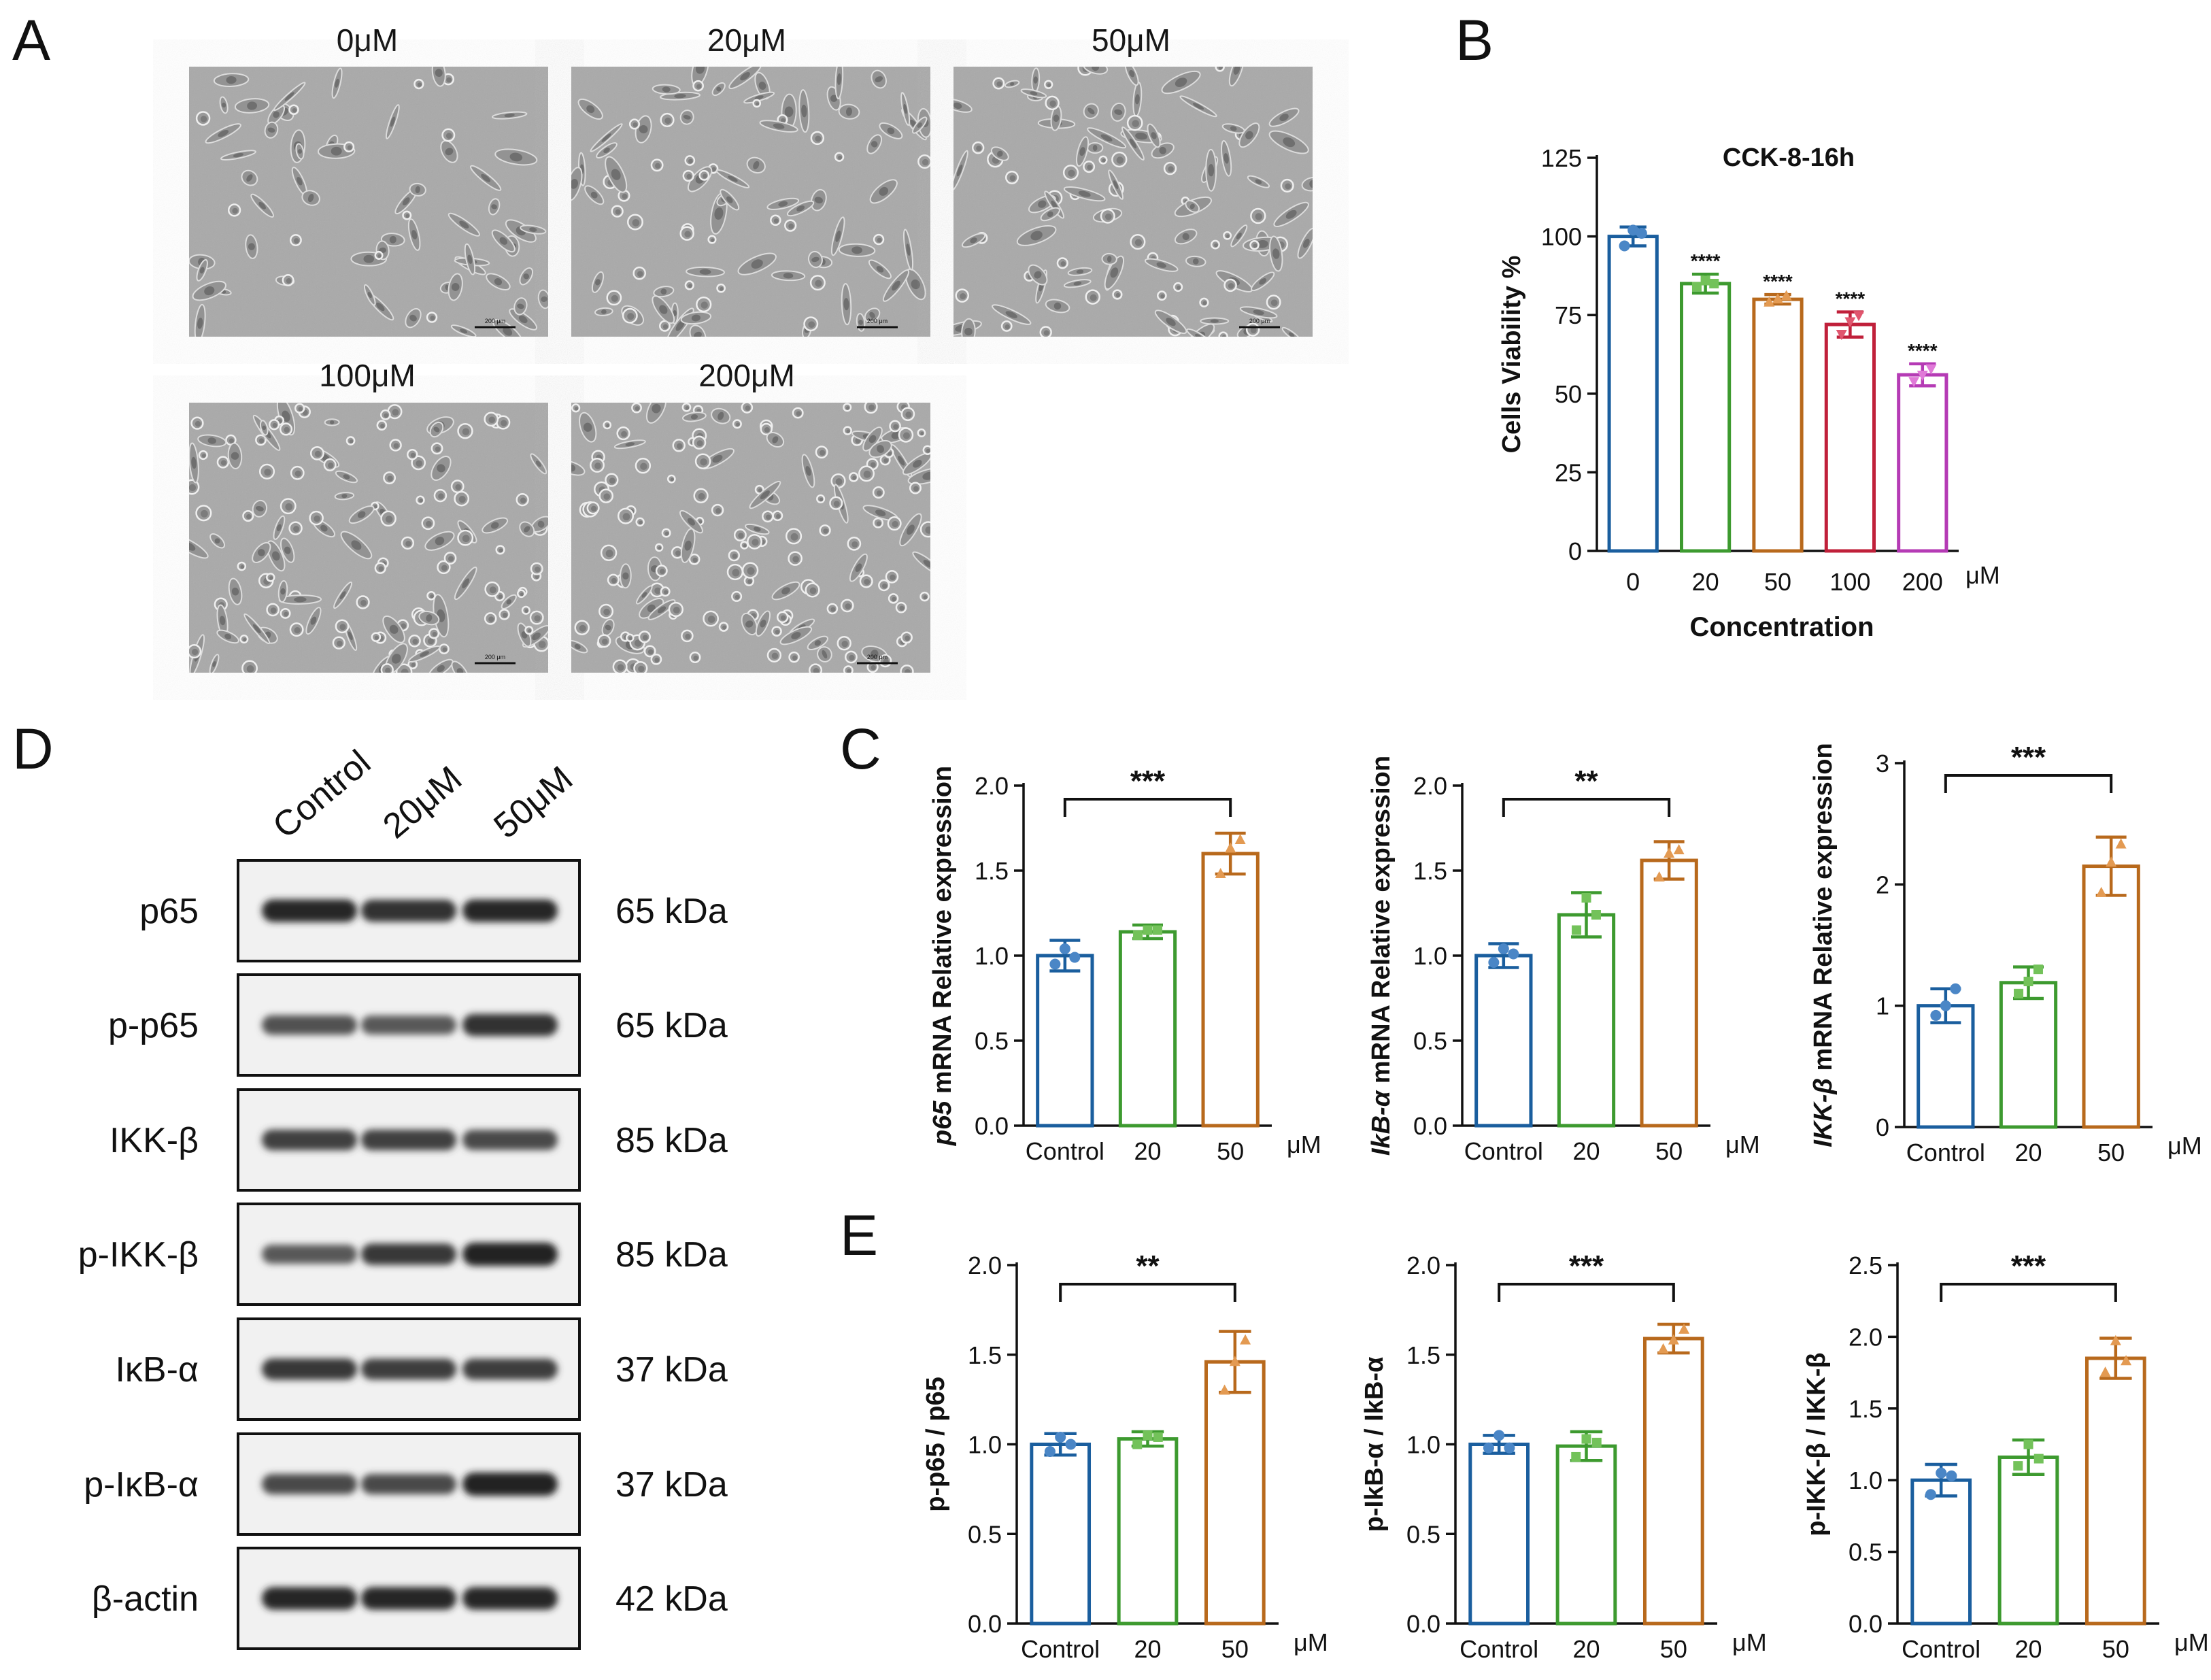 Image resolution: width=2211 pixels, height=1680 pixels. Describe the element at coordinates (31, 40) in the screenshot. I see `panel-label-a: A` at that location.